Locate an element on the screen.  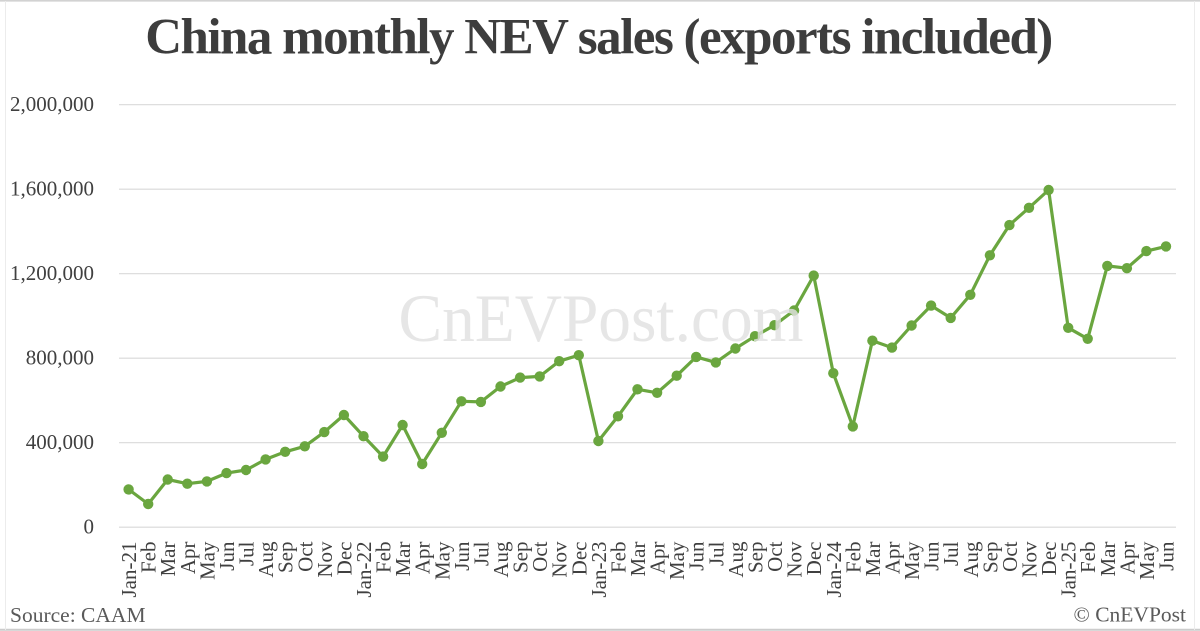
svg-text: Jan-21 is located at coordinates (129, 570).